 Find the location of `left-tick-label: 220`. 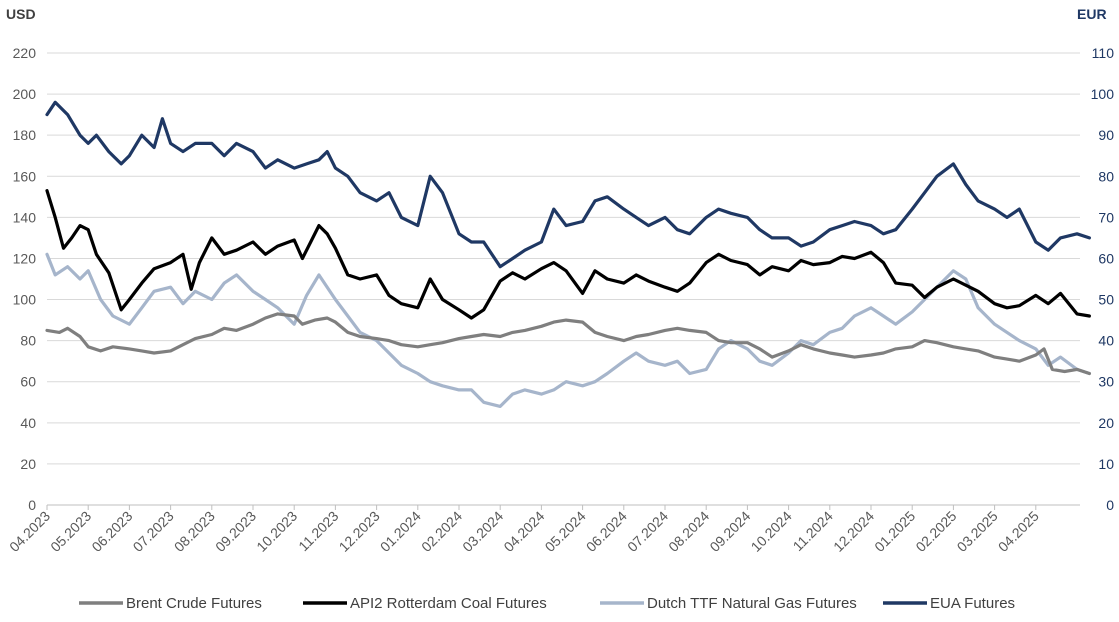

left-tick-label: 220 is located at coordinates (25, 53).